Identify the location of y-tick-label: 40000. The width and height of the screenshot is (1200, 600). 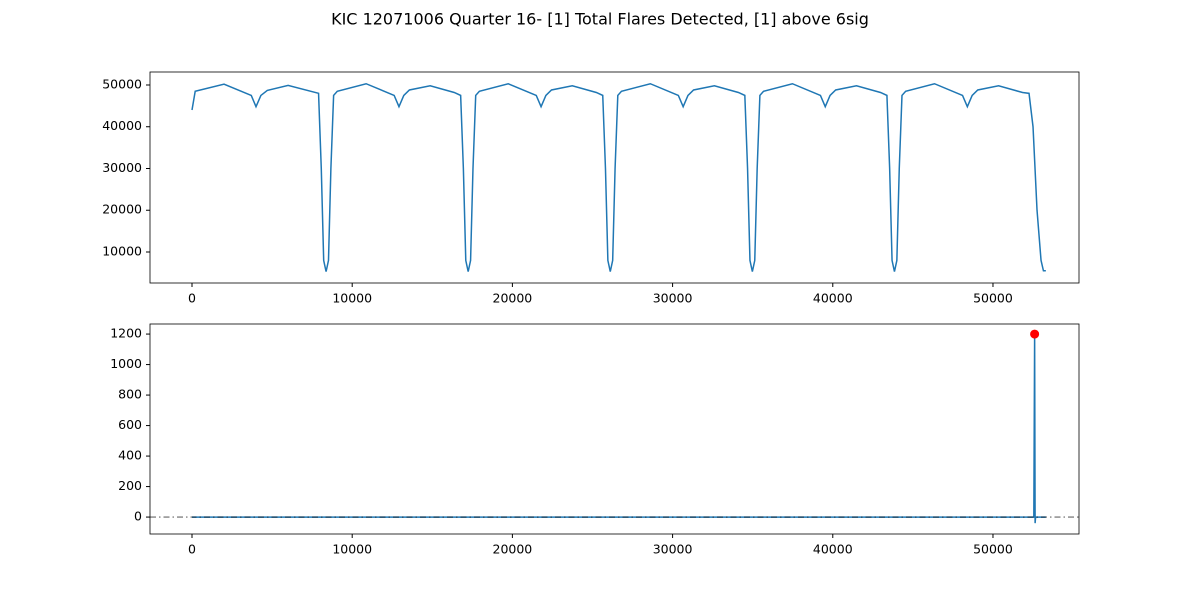
(122, 125).